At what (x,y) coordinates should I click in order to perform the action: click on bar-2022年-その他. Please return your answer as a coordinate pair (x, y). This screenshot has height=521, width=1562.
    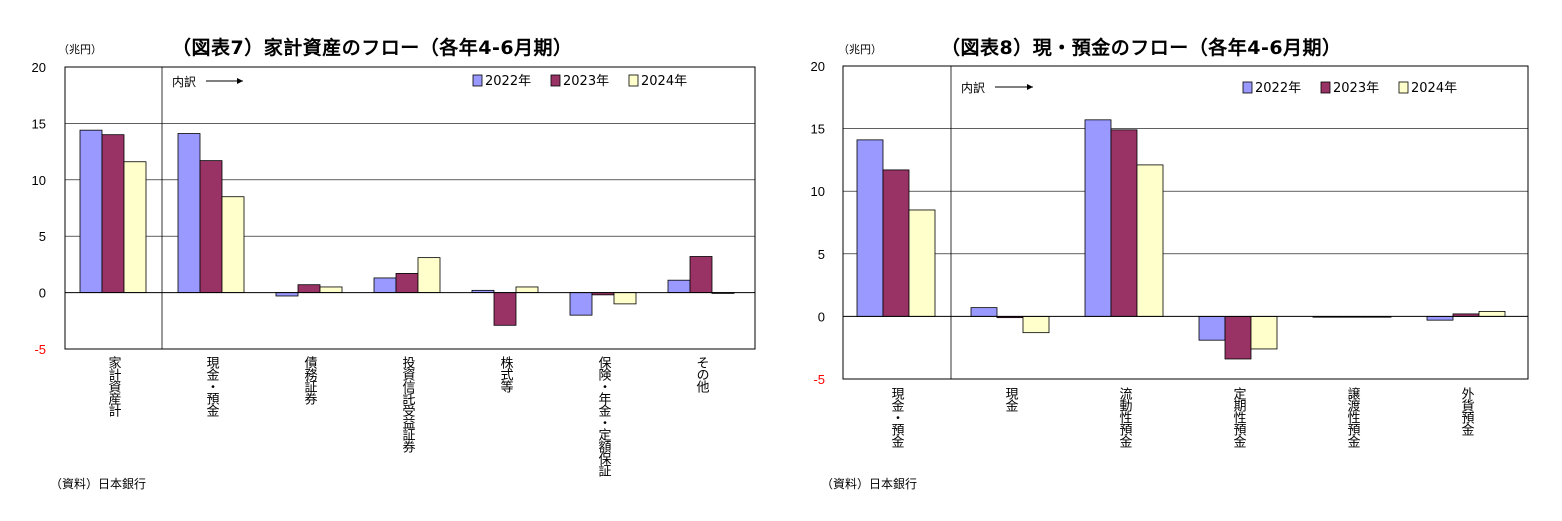
    Looking at the image, I should click on (679, 286).